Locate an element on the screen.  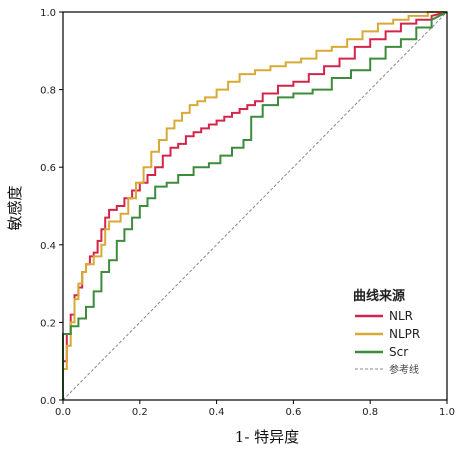
legend-label-nlpr: NLPR is located at coordinates (404, 334).